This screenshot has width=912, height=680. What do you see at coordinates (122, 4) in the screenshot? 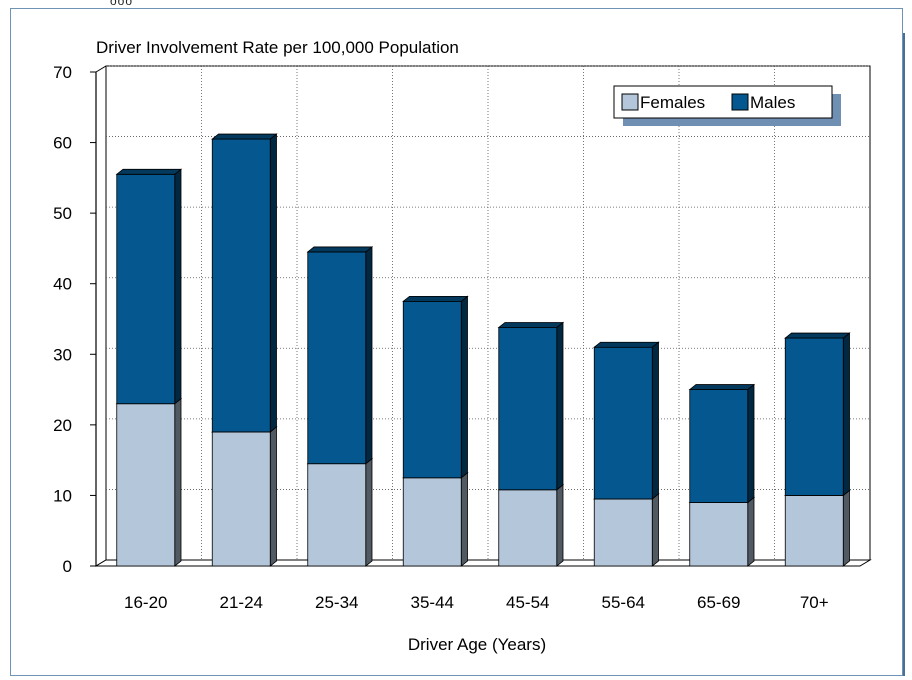
I see `cropped-header-text: ooo` at bounding box center [122, 4].